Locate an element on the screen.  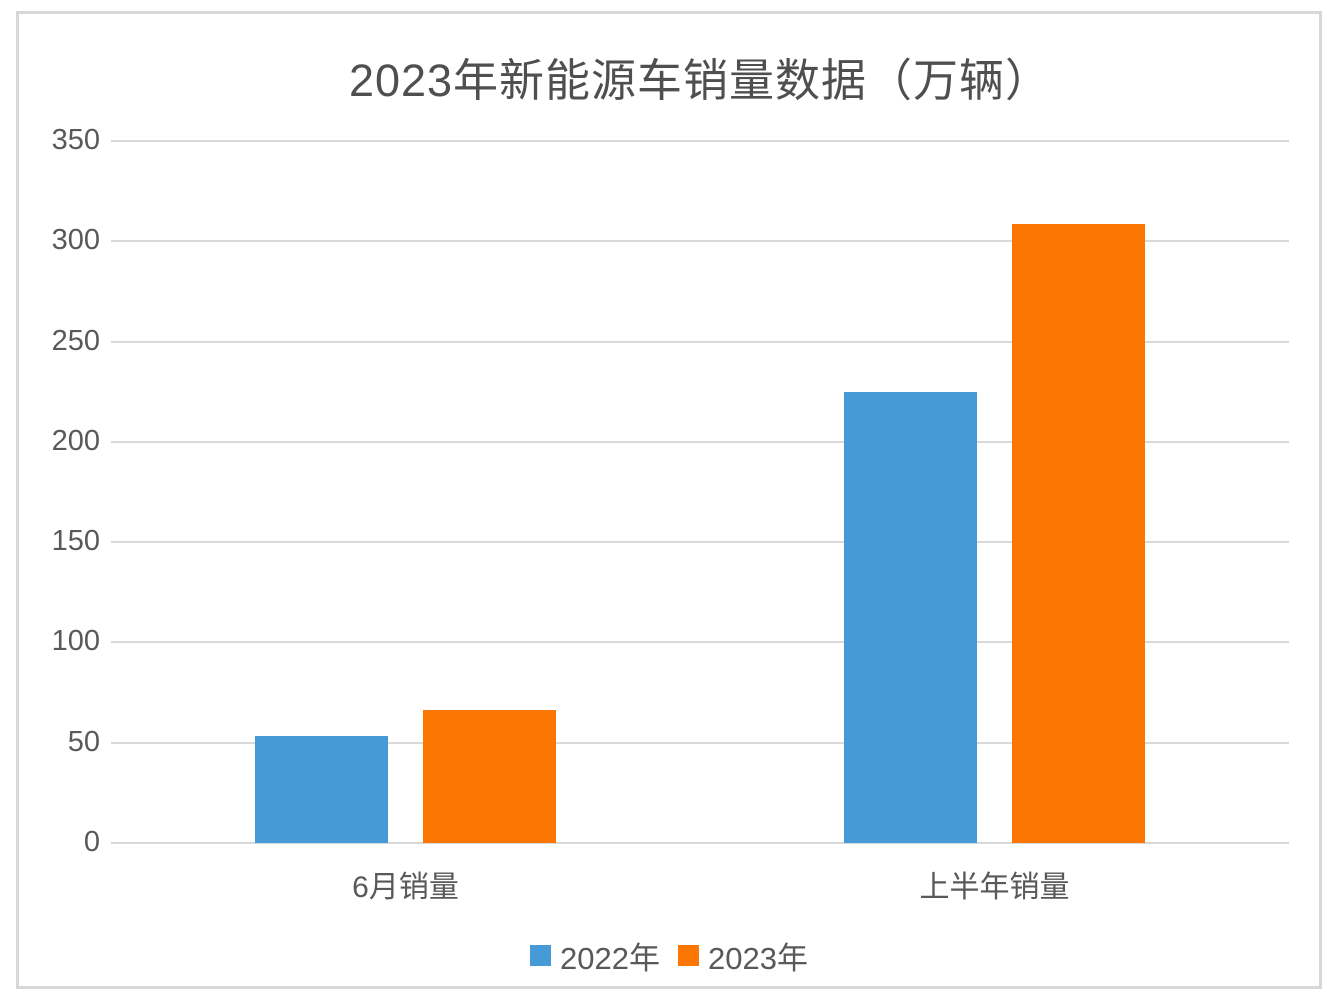
legend-swatch-2023年 is located at coordinates (688, 955).